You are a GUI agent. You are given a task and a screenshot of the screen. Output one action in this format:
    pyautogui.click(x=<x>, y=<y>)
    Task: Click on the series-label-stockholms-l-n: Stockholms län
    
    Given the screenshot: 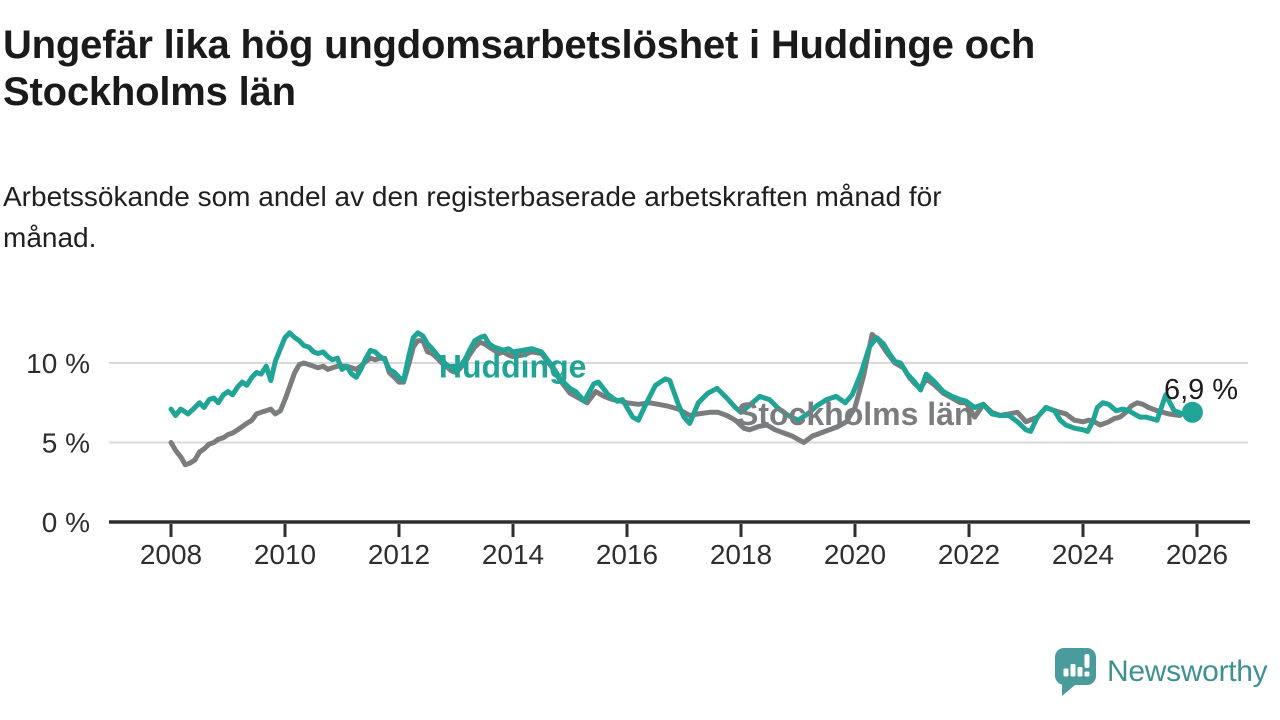 What is the action you would take?
    pyautogui.click(x=855, y=414)
    